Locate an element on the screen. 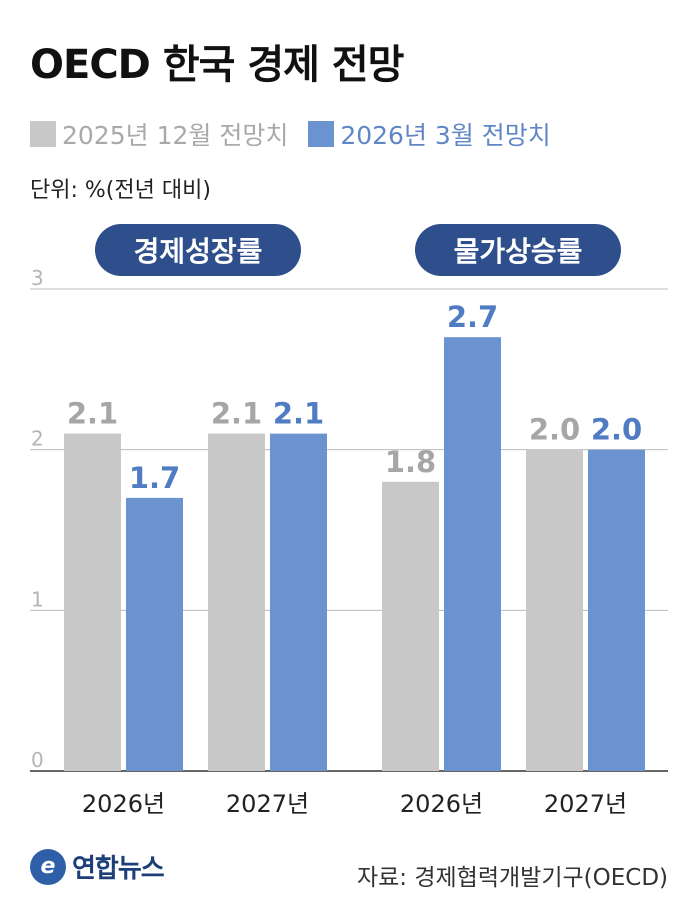  chart-title: OECD 한국 경제 전망 is located at coordinates (217, 65).